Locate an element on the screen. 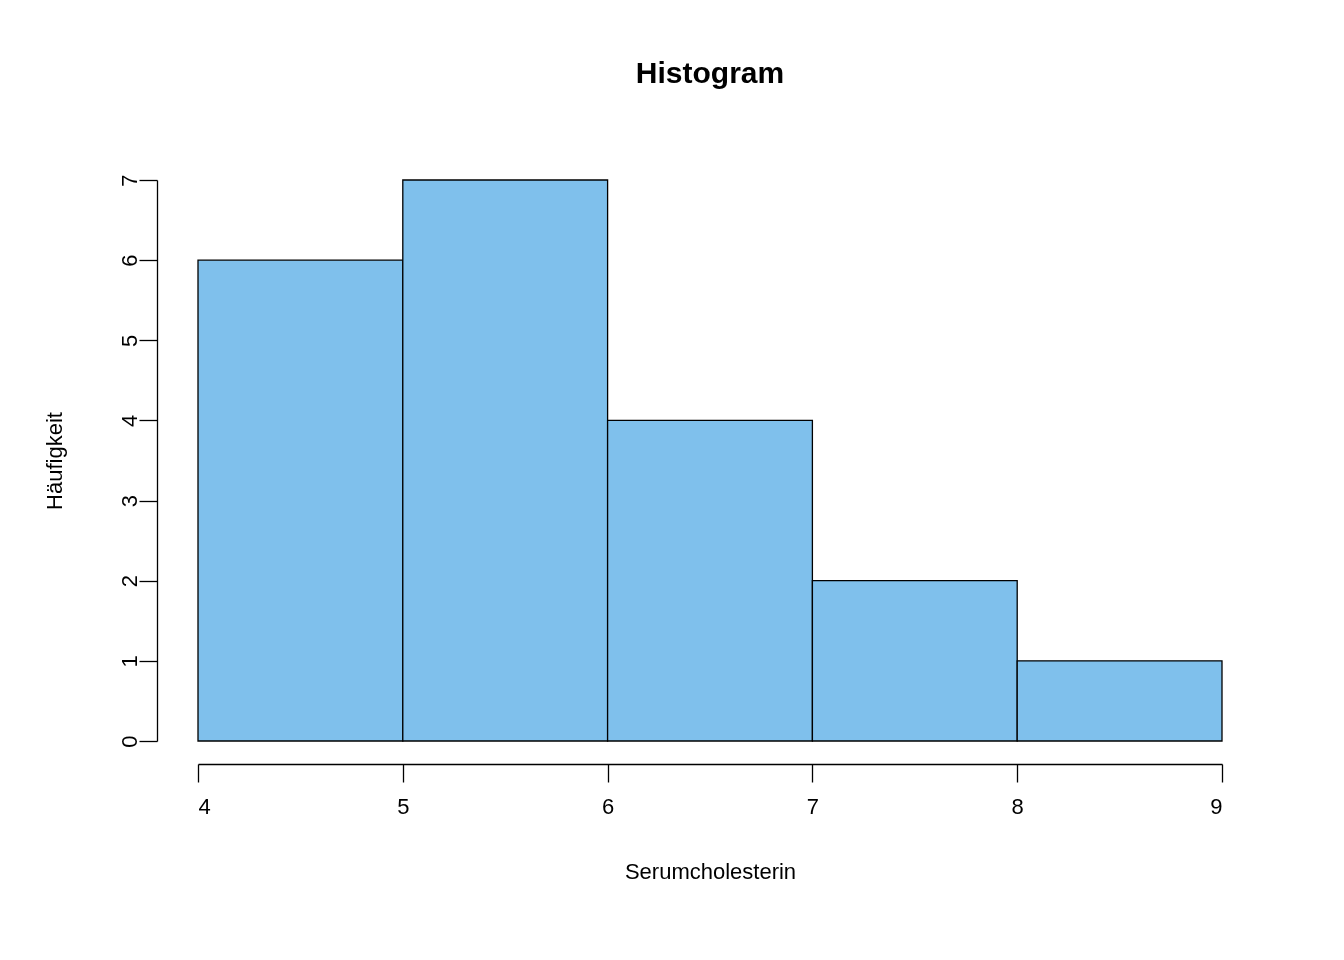 This screenshot has height=960, width=1344. y-tick-label: 5 is located at coordinates (129, 340).